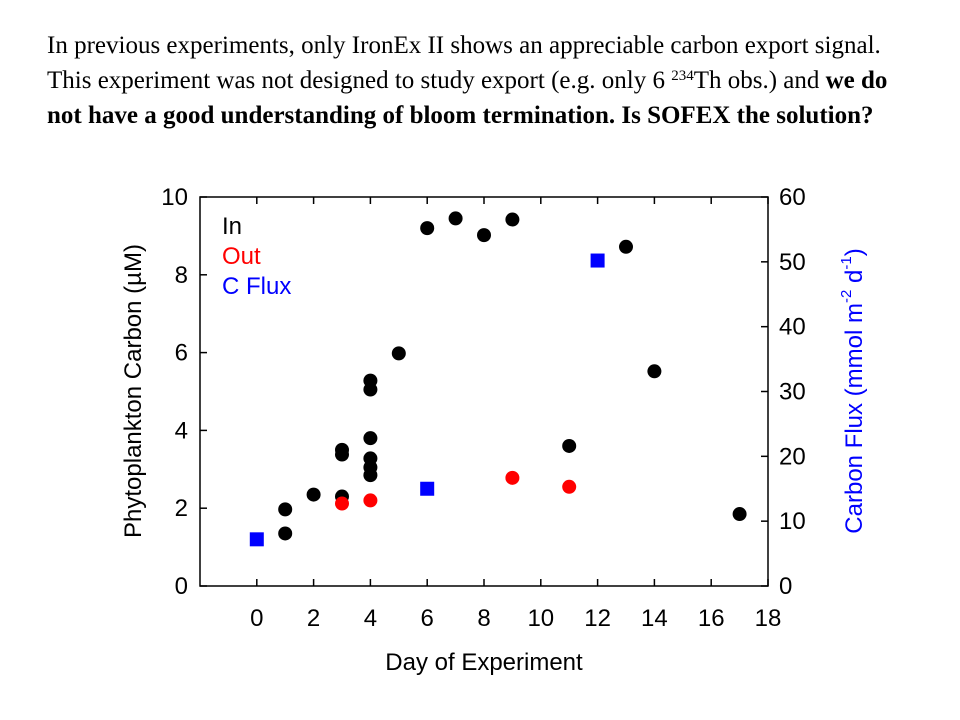 The width and height of the screenshot is (960, 720). Describe the element at coordinates (181, 430) in the screenshot. I see `y-left-tick-label: 4` at that location.